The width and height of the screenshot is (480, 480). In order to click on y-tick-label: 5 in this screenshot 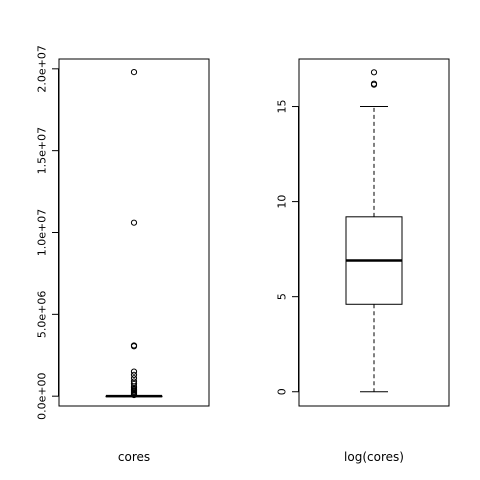, I will do `click(282, 296)`.